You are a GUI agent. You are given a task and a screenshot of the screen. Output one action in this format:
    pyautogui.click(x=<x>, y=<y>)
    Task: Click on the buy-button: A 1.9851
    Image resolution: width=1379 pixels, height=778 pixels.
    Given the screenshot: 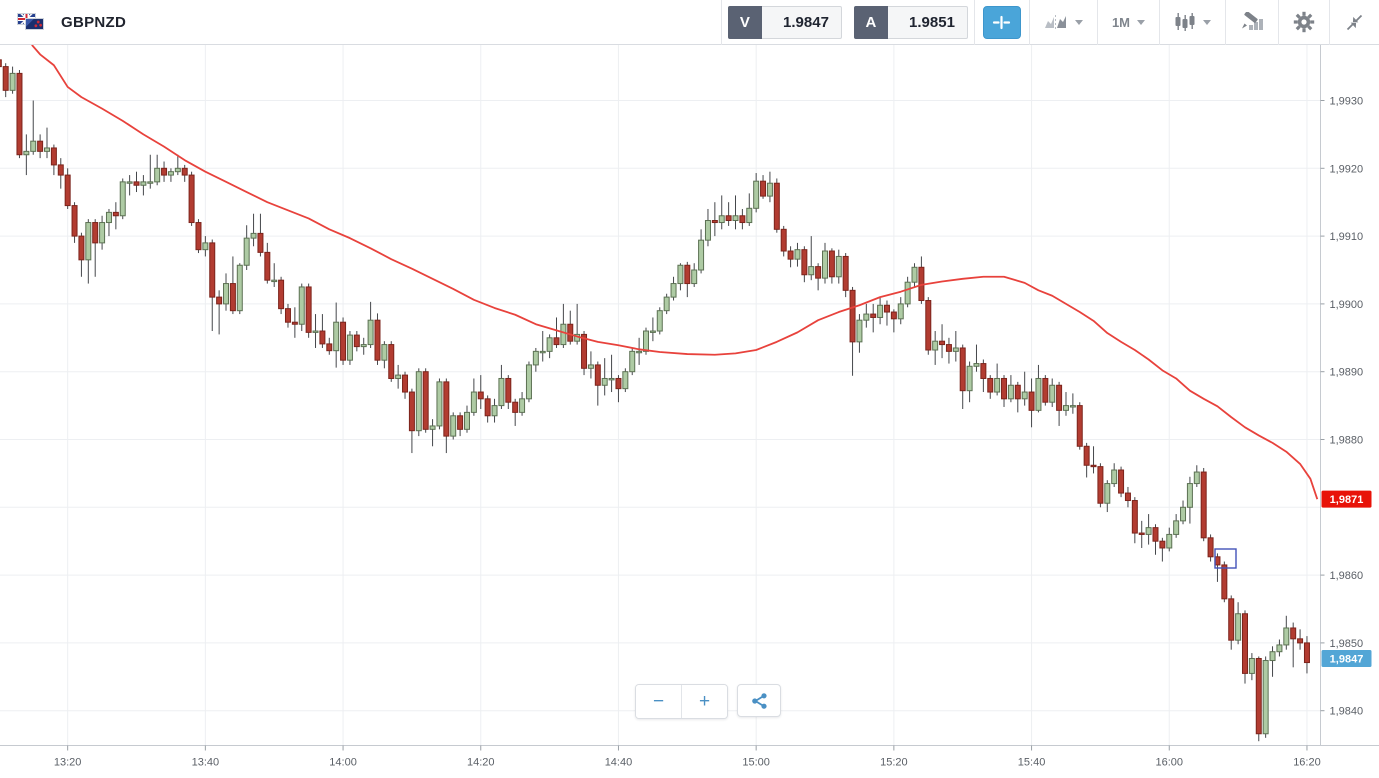 What is the action you would take?
    pyautogui.click(x=910, y=22)
    